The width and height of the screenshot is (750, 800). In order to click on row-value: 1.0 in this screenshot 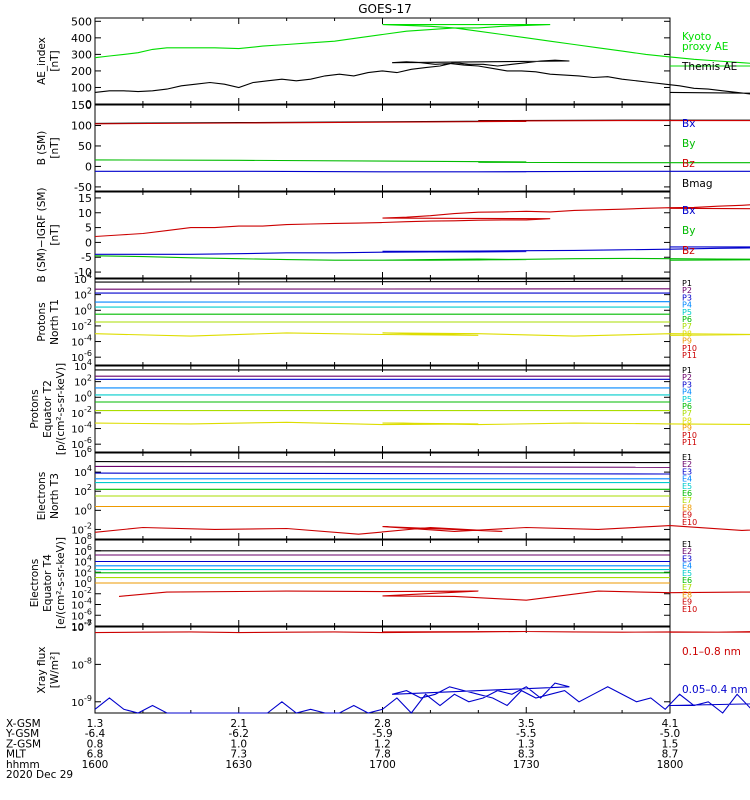, I will do `click(238, 744)`.